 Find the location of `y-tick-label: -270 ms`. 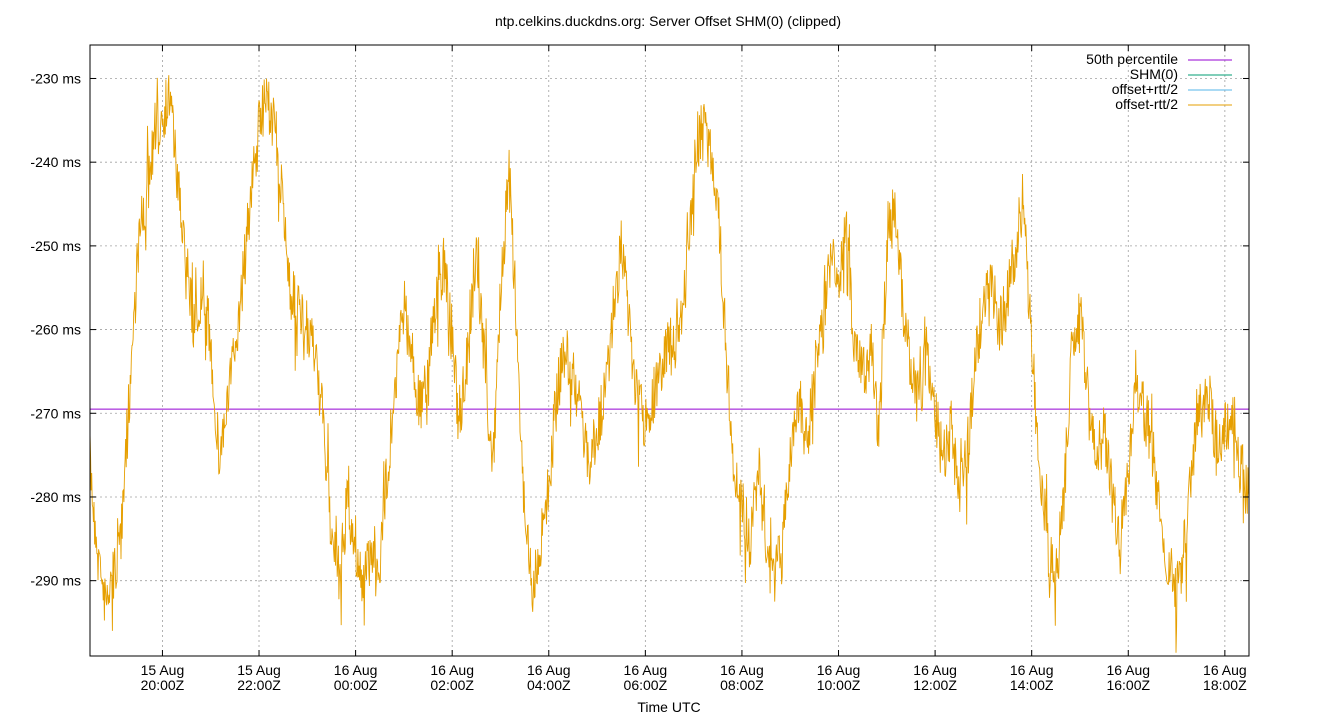

y-tick-label: -270 ms is located at coordinates (55, 413).